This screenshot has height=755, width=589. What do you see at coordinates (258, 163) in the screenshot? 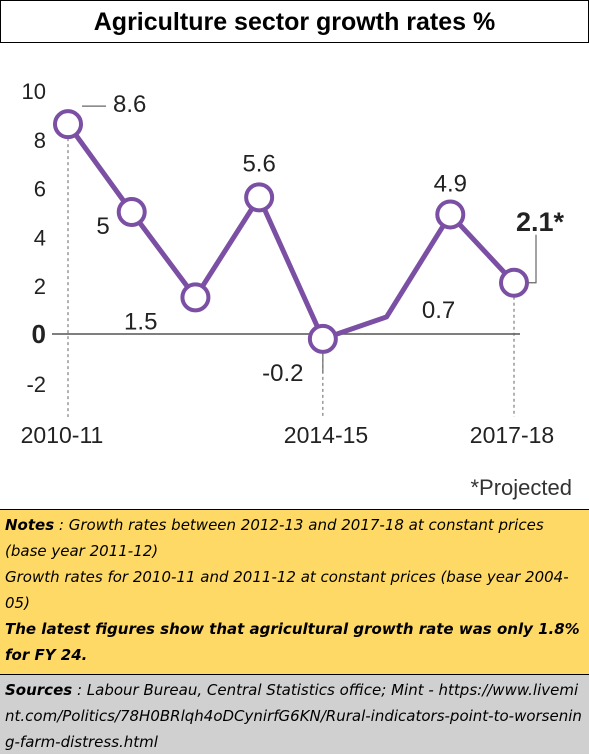
I see `data-label: 5.6` at bounding box center [258, 163].